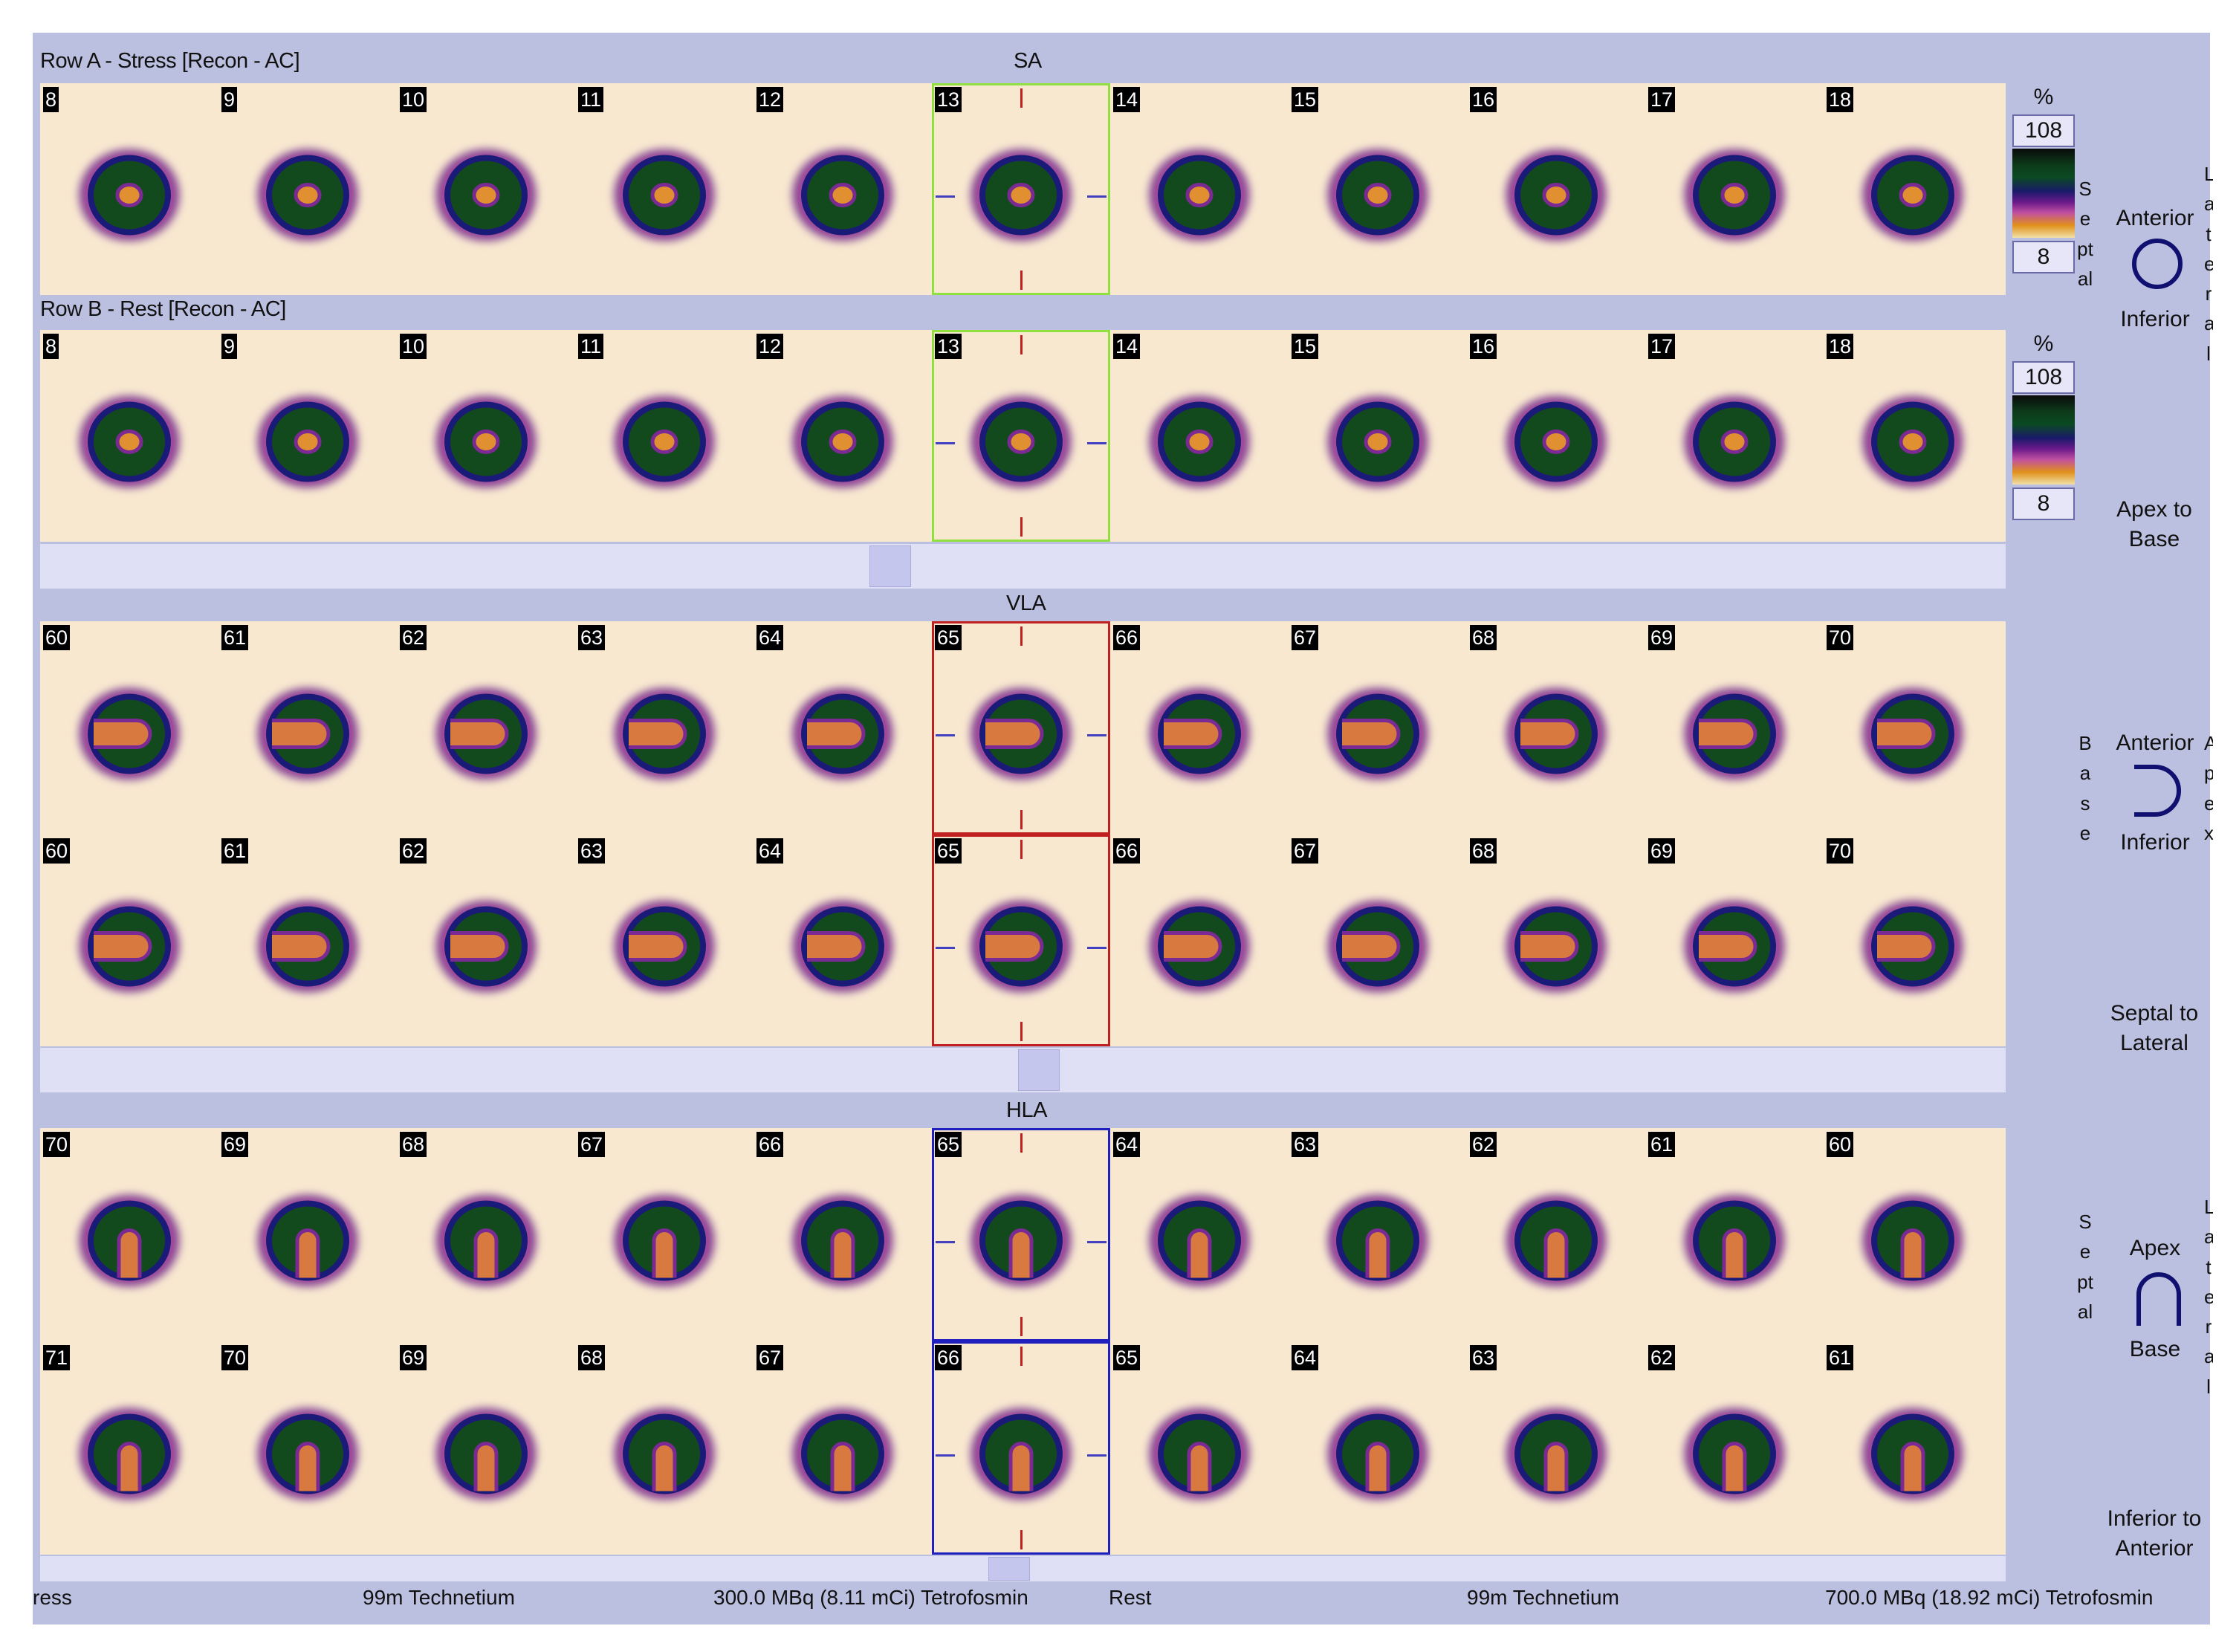 Image resolution: width=2239 pixels, height=1652 pixels. Describe the element at coordinates (1484, 1357) in the screenshot. I see `slice-number: 63` at that location.